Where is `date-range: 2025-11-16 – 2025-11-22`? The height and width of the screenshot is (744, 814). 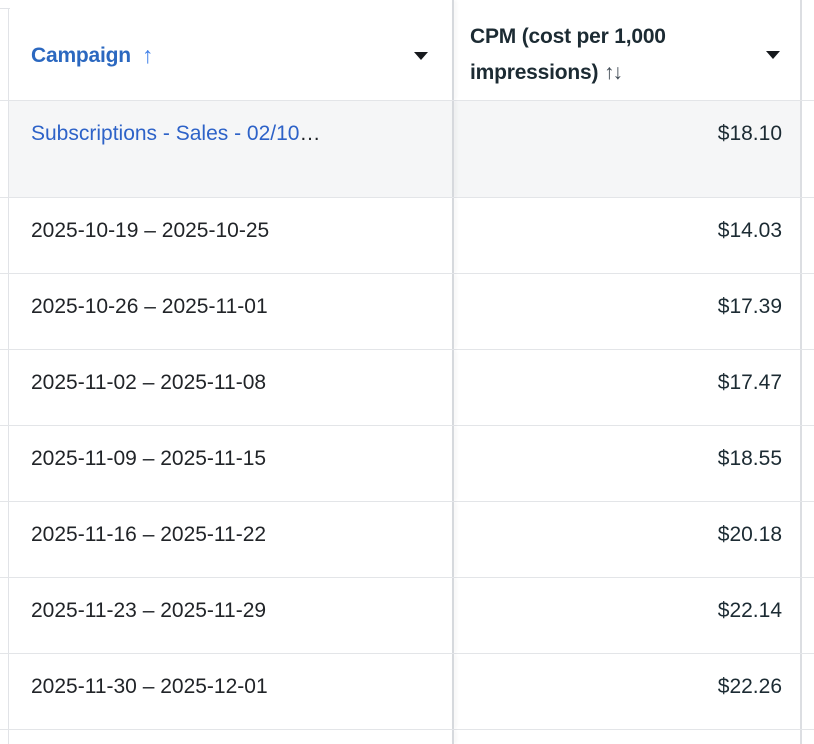 date-range: 2025-11-16 – 2025-11-22 is located at coordinates (149, 534).